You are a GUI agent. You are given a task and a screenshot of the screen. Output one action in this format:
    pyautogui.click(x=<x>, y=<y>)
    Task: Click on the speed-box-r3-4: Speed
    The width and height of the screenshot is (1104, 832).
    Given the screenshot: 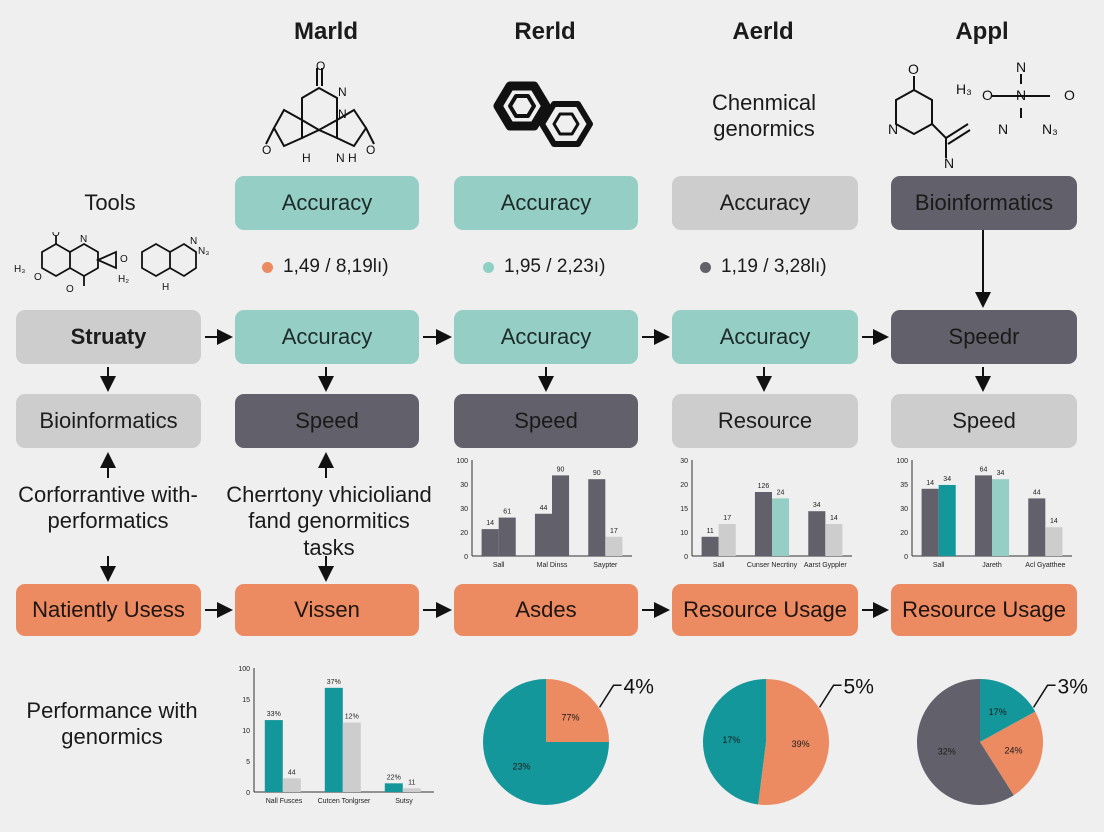 What is the action you would take?
    pyautogui.click(x=984, y=421)
    